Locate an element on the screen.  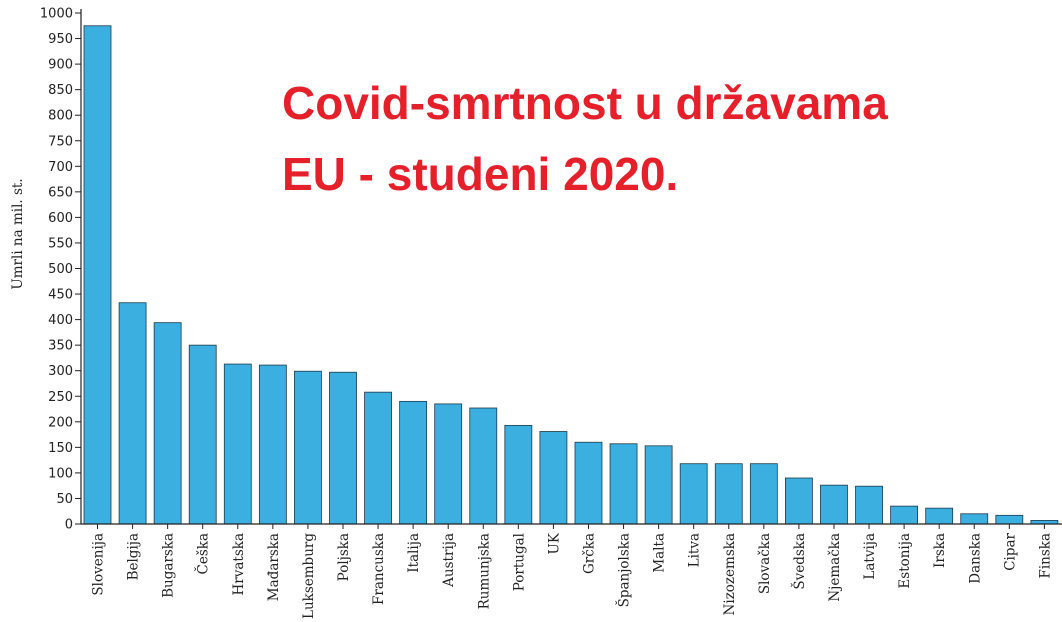
bar-poljska is located at coordinates (343, 448).